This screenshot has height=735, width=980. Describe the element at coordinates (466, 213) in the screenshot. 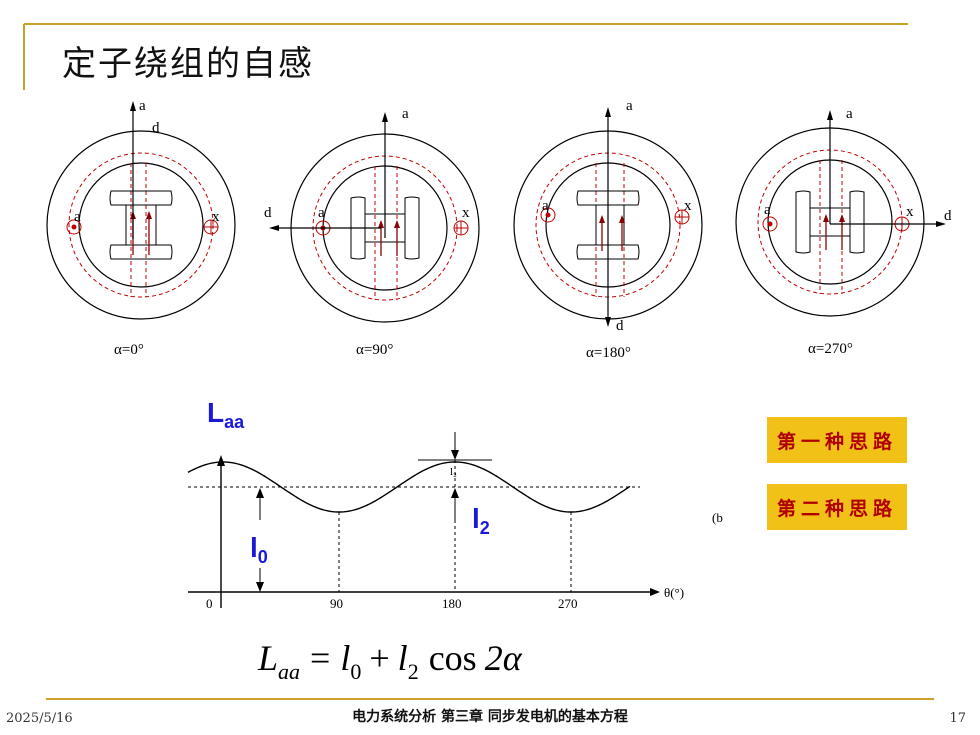

I see `rotor1-right-label: x` at that location.